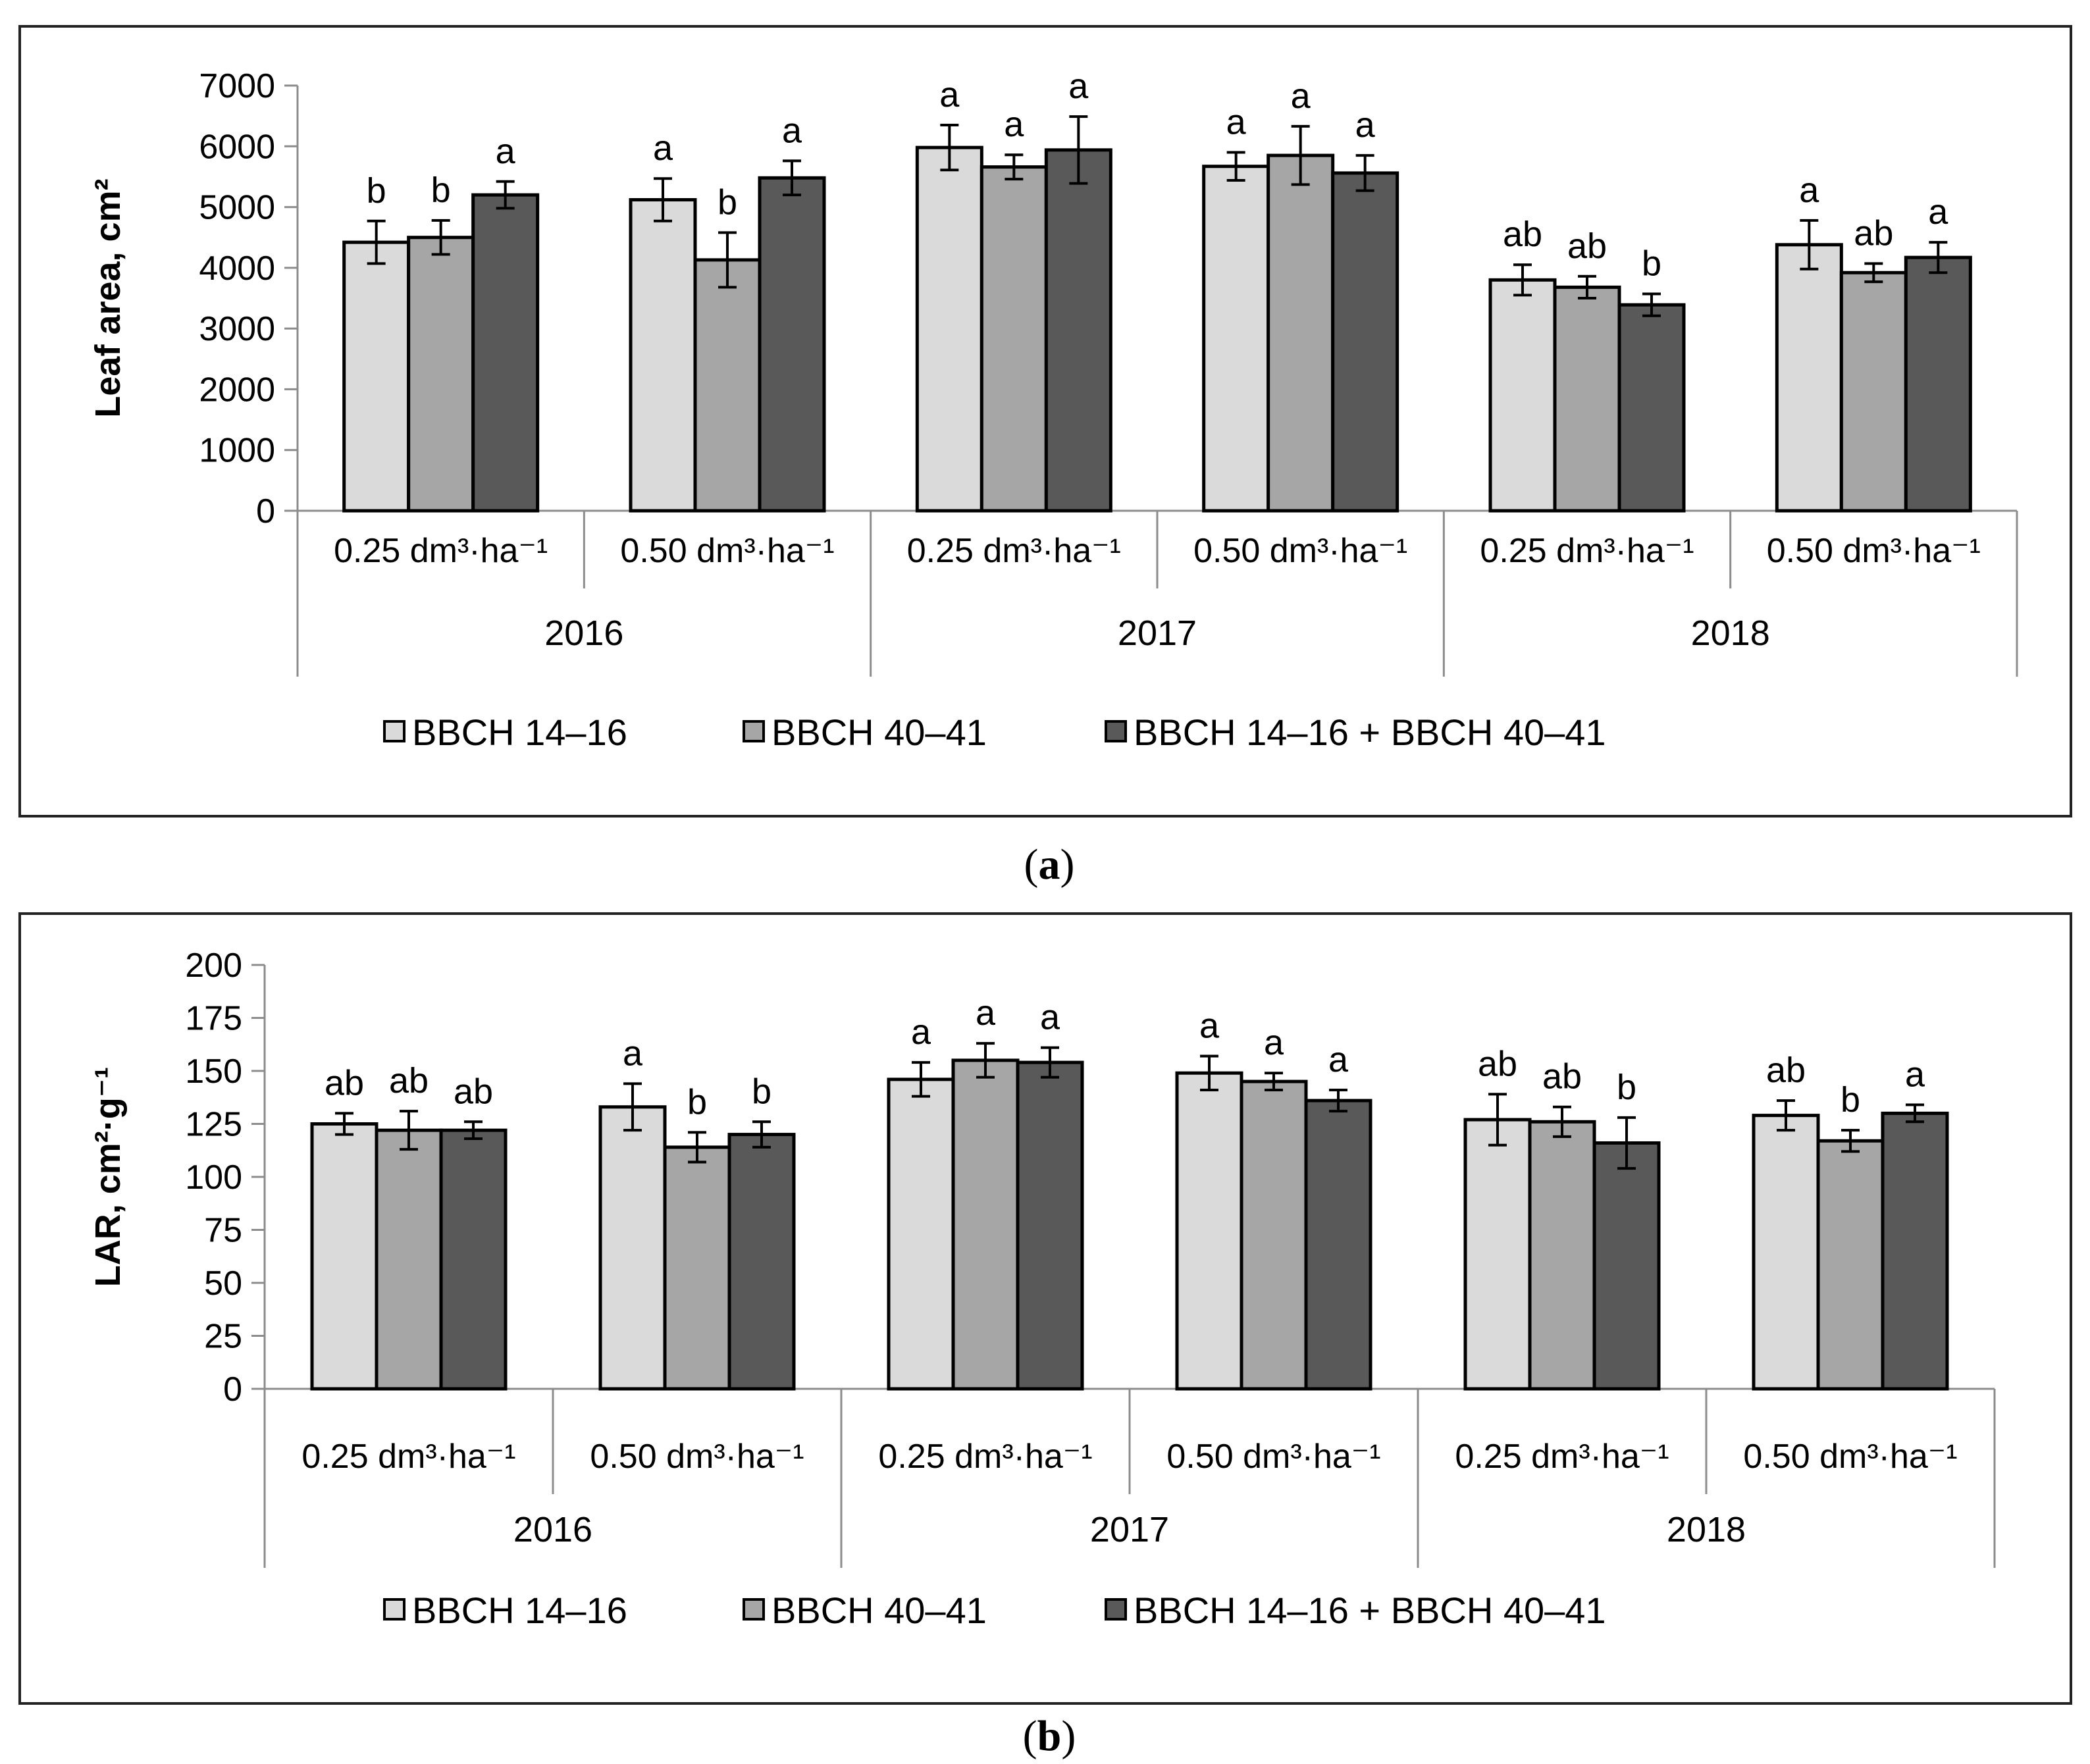  What do you see at coordinates (108, 1177) in the screenshot?
I see `y-axis-title: LAR, cm²·g⁻¹` at bounding box center [108, 1177].